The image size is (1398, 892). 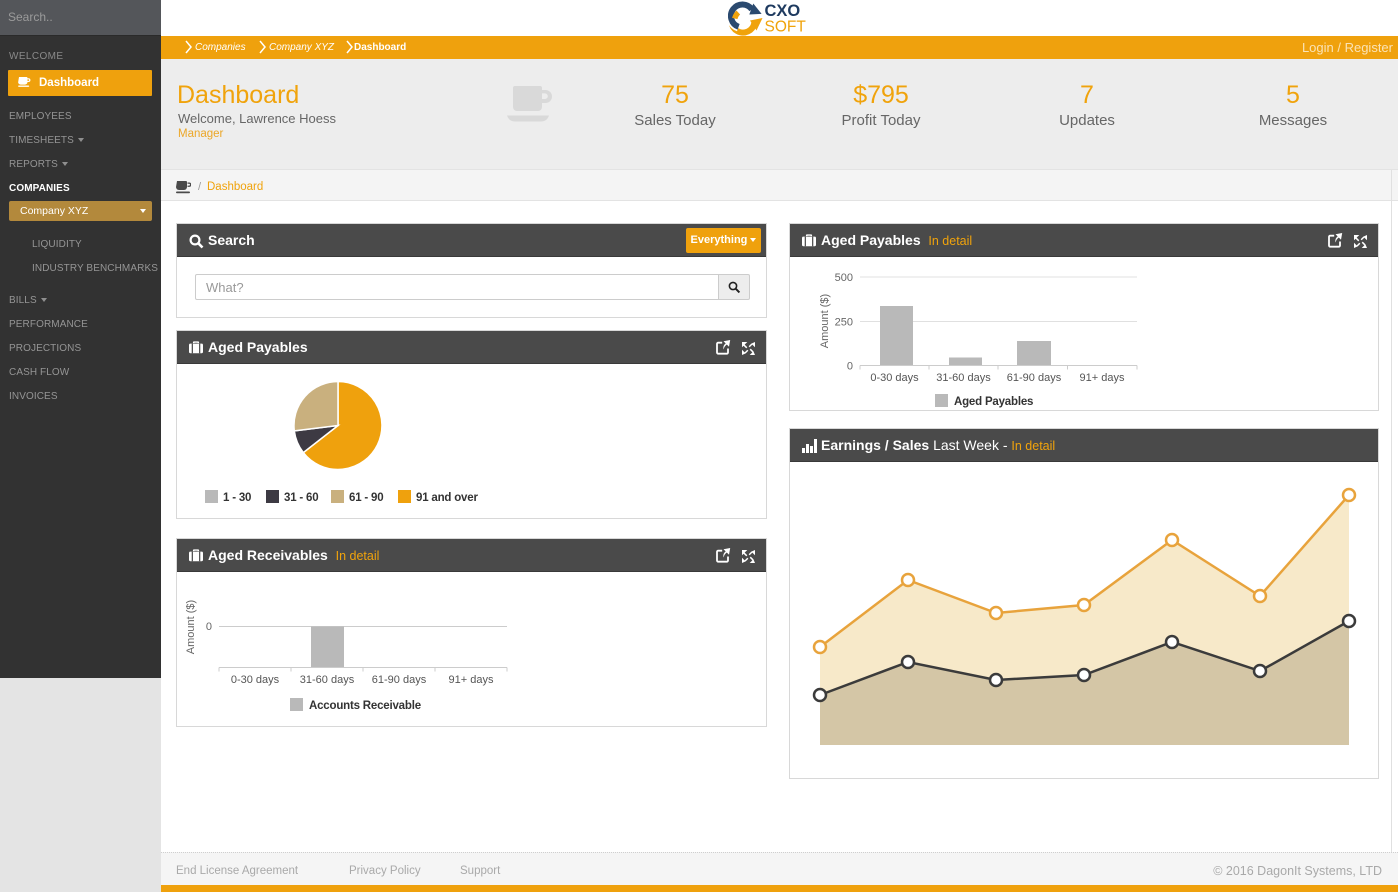 I want to click on svg-text: 1 - 30, so click(x=237, y=498).